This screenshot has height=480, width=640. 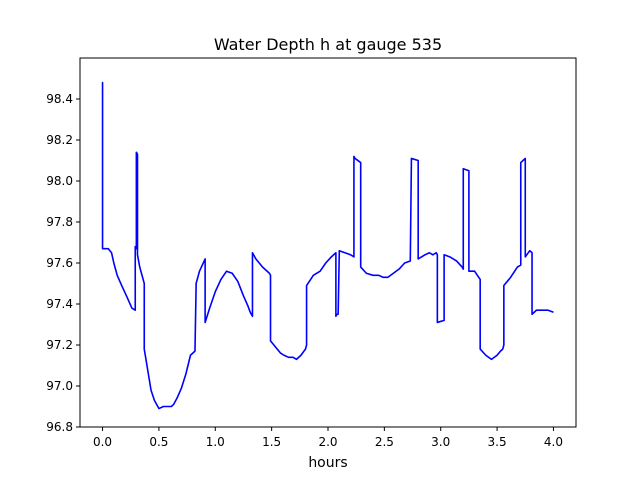 What do you see at coordinates (440, 442) in the screenshot?
I see `x-tick-label: 3.0` at bounding box center [440, 442].